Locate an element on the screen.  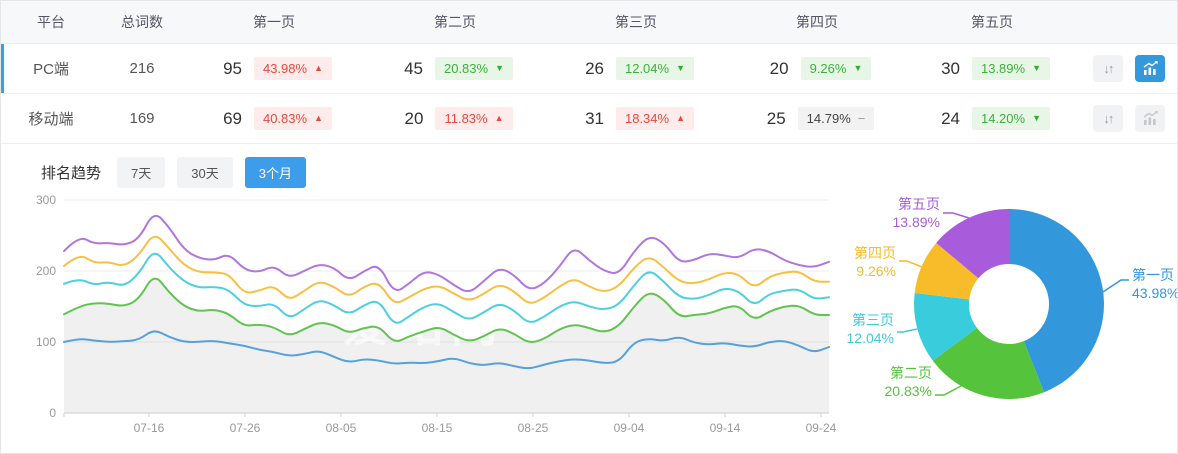
table-header-row: 平台 总词数 第一页 第二页 第三页 第四页 第五页 is located at coordinates (589, 22).